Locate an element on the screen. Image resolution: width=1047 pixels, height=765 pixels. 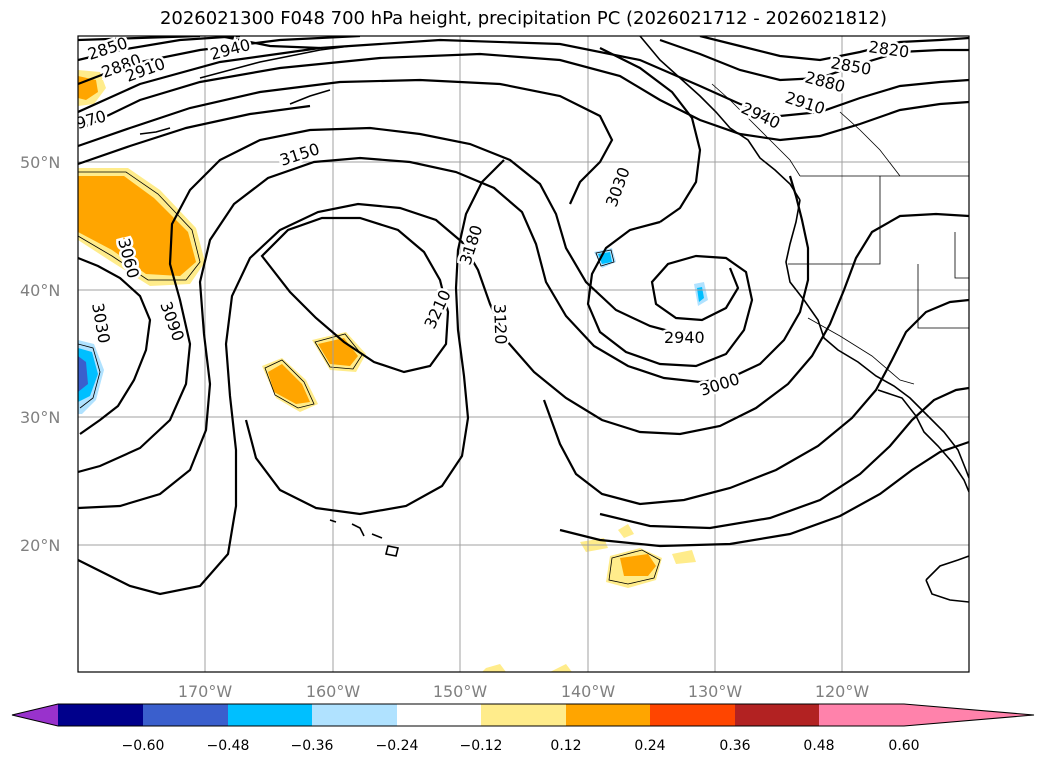
colorbar-tick-label: 0.60 is located at coordinates (903, 746).